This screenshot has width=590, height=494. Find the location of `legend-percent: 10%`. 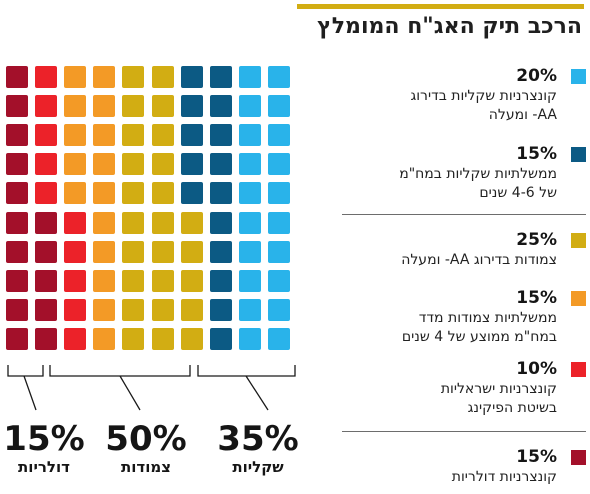

legend-percent: 10% is located at coordinates (536, 369).